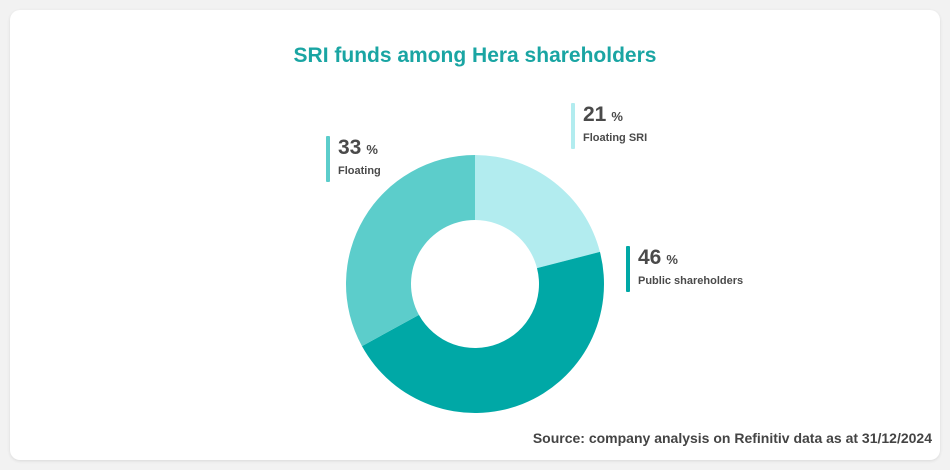  What do you see at coordinates (595, 114) in the screenshot?
I see `value-number-floating-sri: 21` at bounding box center [595, 114].